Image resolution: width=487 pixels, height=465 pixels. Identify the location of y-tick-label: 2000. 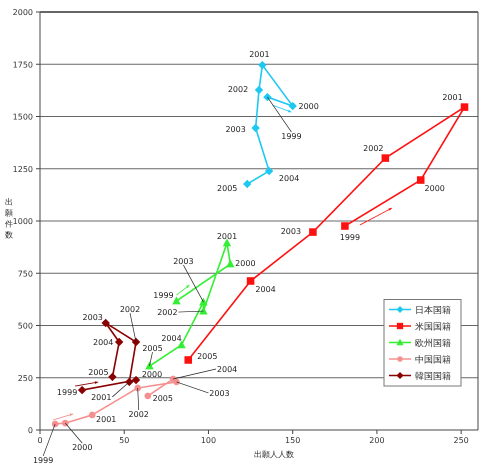
(22, 12).